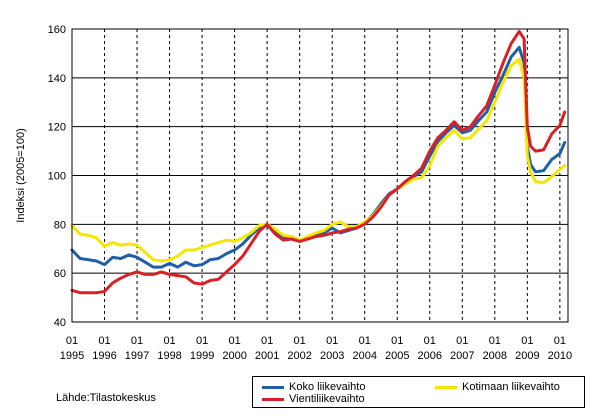  What do you see at coordinates (446, 387) in the screenshot?
I see `legend-swatch-kotimaan` at bounding box center [446, 387].